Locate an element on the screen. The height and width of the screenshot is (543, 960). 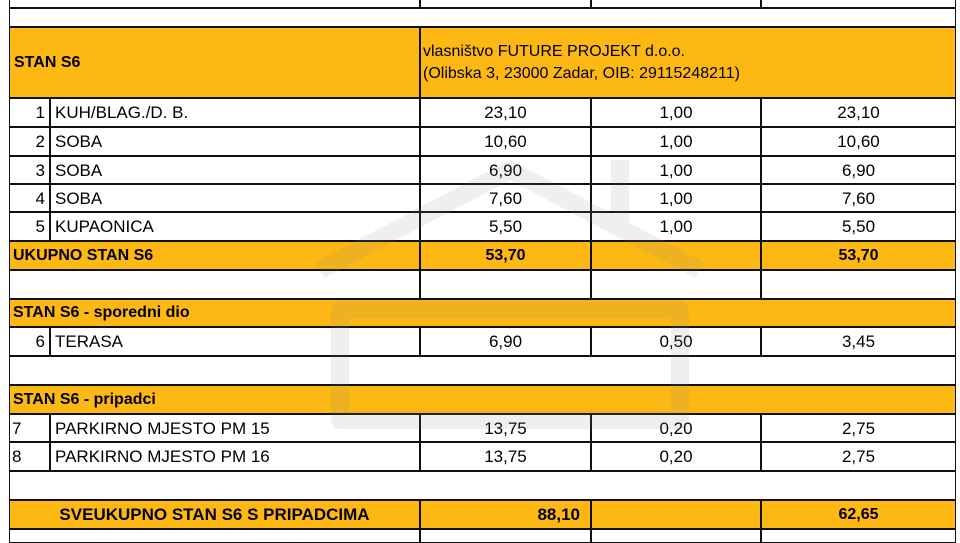
row-number: 3 is located at coordinates (29, 170).